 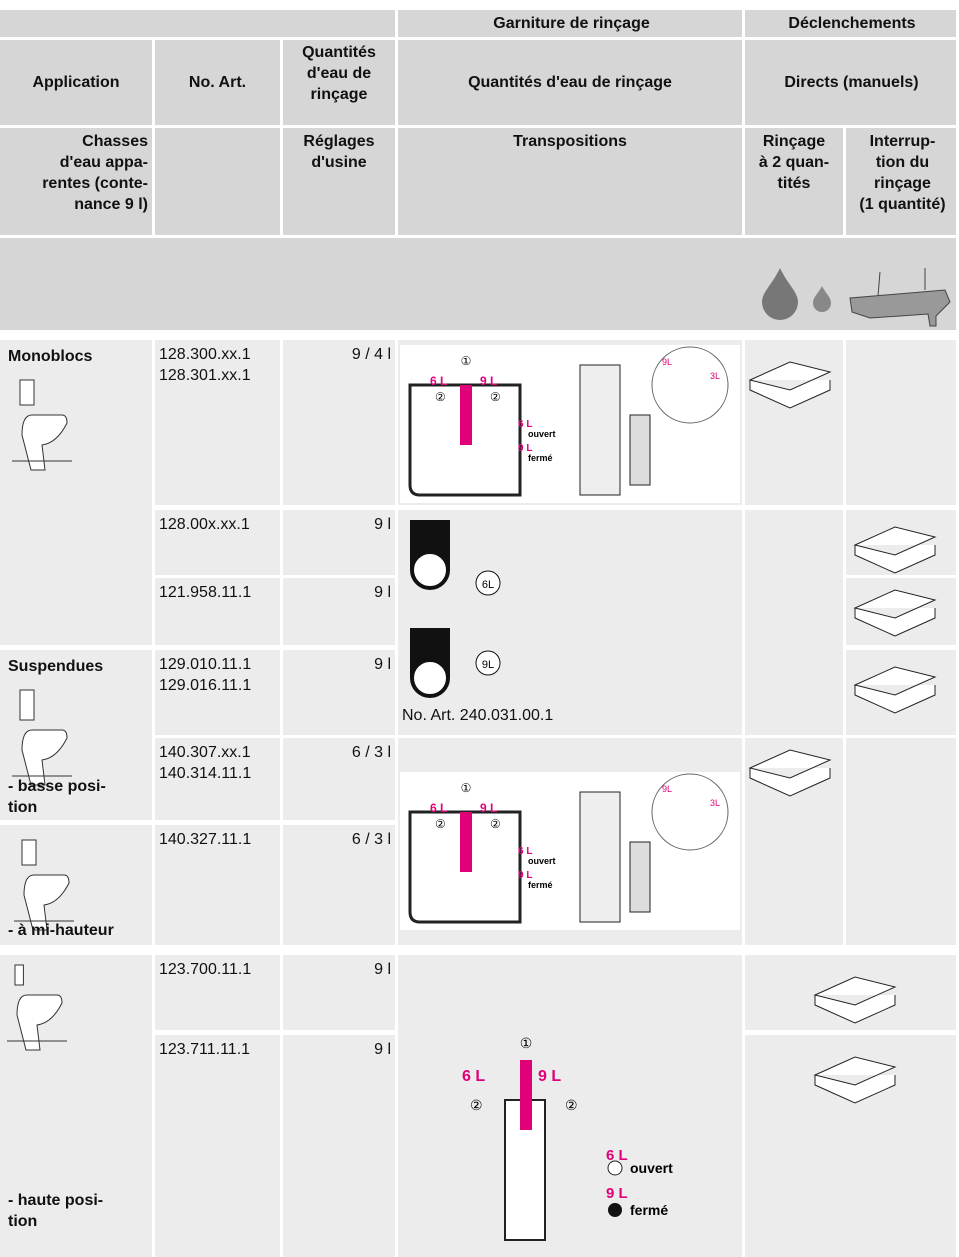 What do you see at coordinates (478, 715) in the screenshot?
I see `cell-text: No. Art. 240.031.00.1` at bounding box center [478, 715].